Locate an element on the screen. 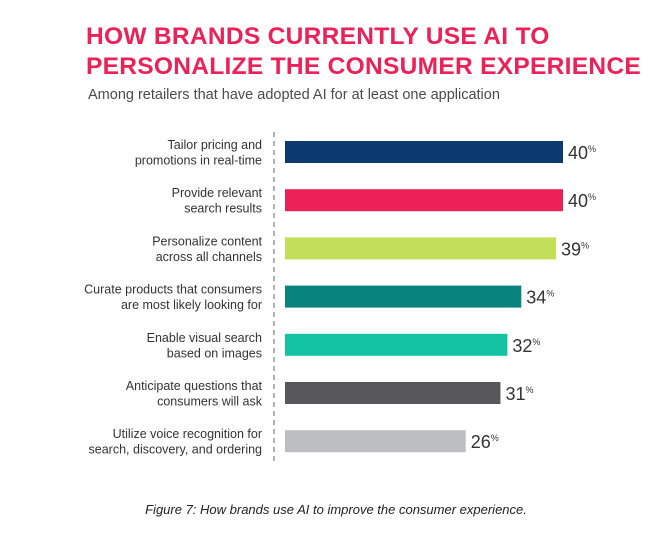 This screenshot has height=541, width=672. value-label: 39% is located at coordinates (575, 249).